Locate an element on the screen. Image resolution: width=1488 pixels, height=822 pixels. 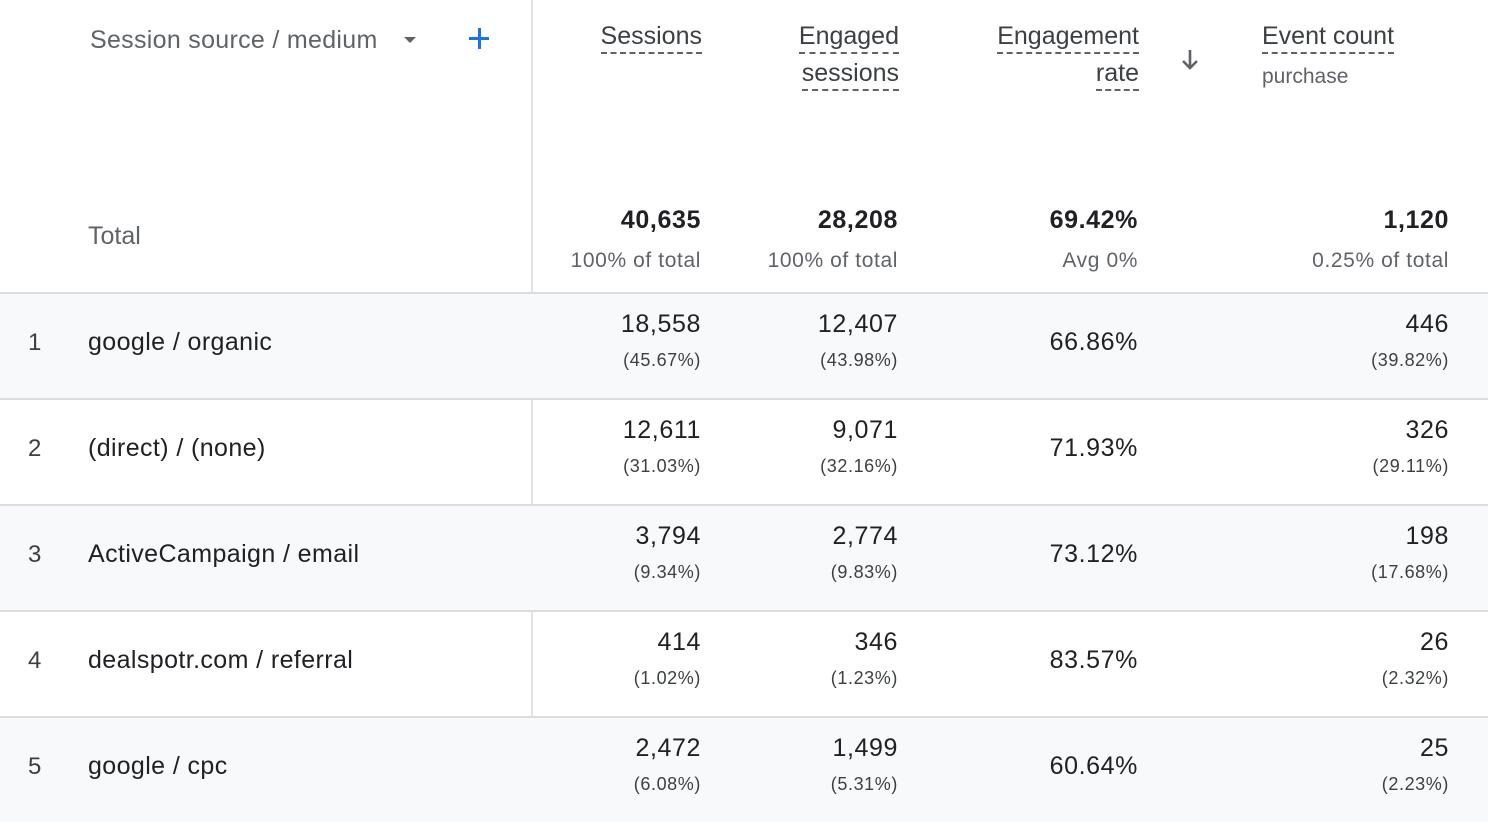
row-event: 25 is located at coordinates (1434, 748).